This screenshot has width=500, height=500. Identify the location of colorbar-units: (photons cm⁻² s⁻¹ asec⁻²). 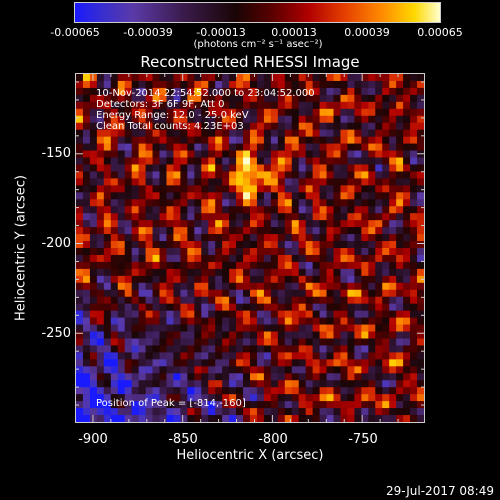
(258, 44).